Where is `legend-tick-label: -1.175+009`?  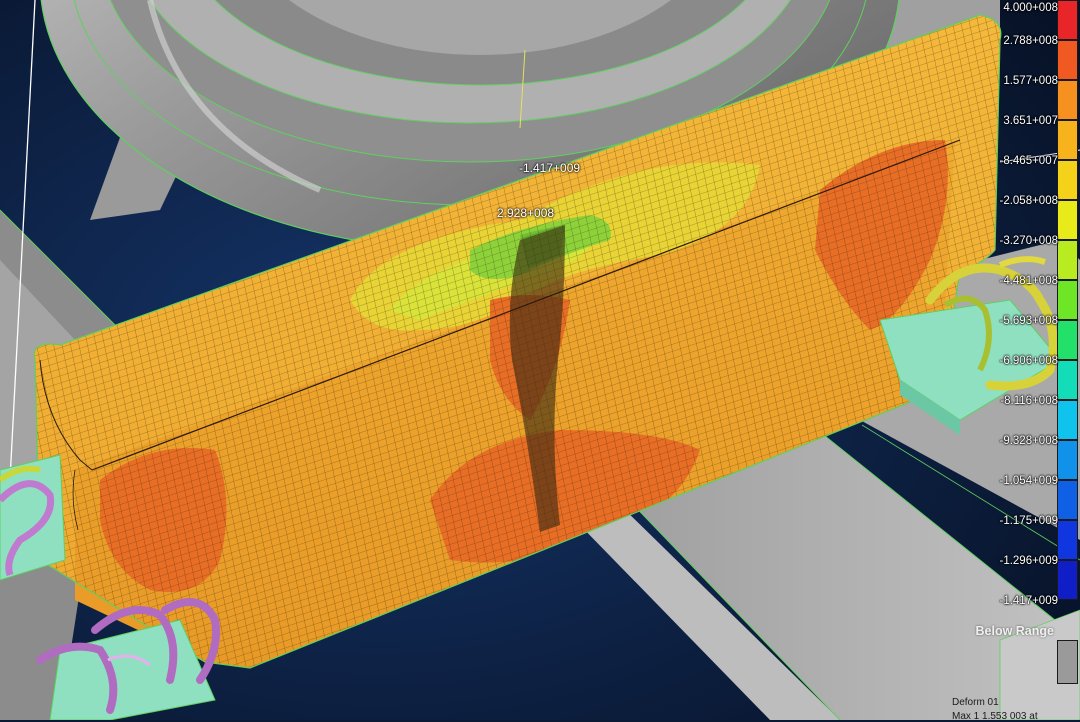 legend-tick-label: -1.175+009 is located at coordinates (1028, 521).